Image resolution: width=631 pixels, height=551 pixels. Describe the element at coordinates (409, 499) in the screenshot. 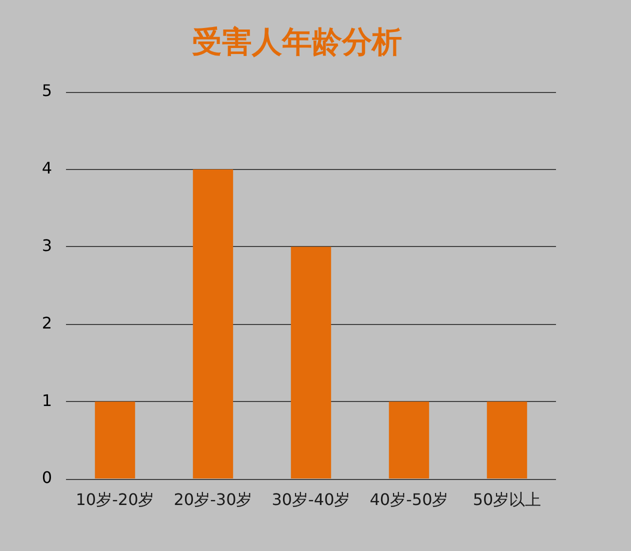

I see `x-tick-label: 40岁-50岁` at that location.